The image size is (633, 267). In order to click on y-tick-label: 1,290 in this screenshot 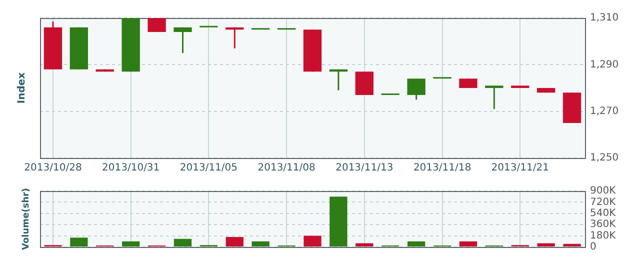, I will do `click(604, 64)`.